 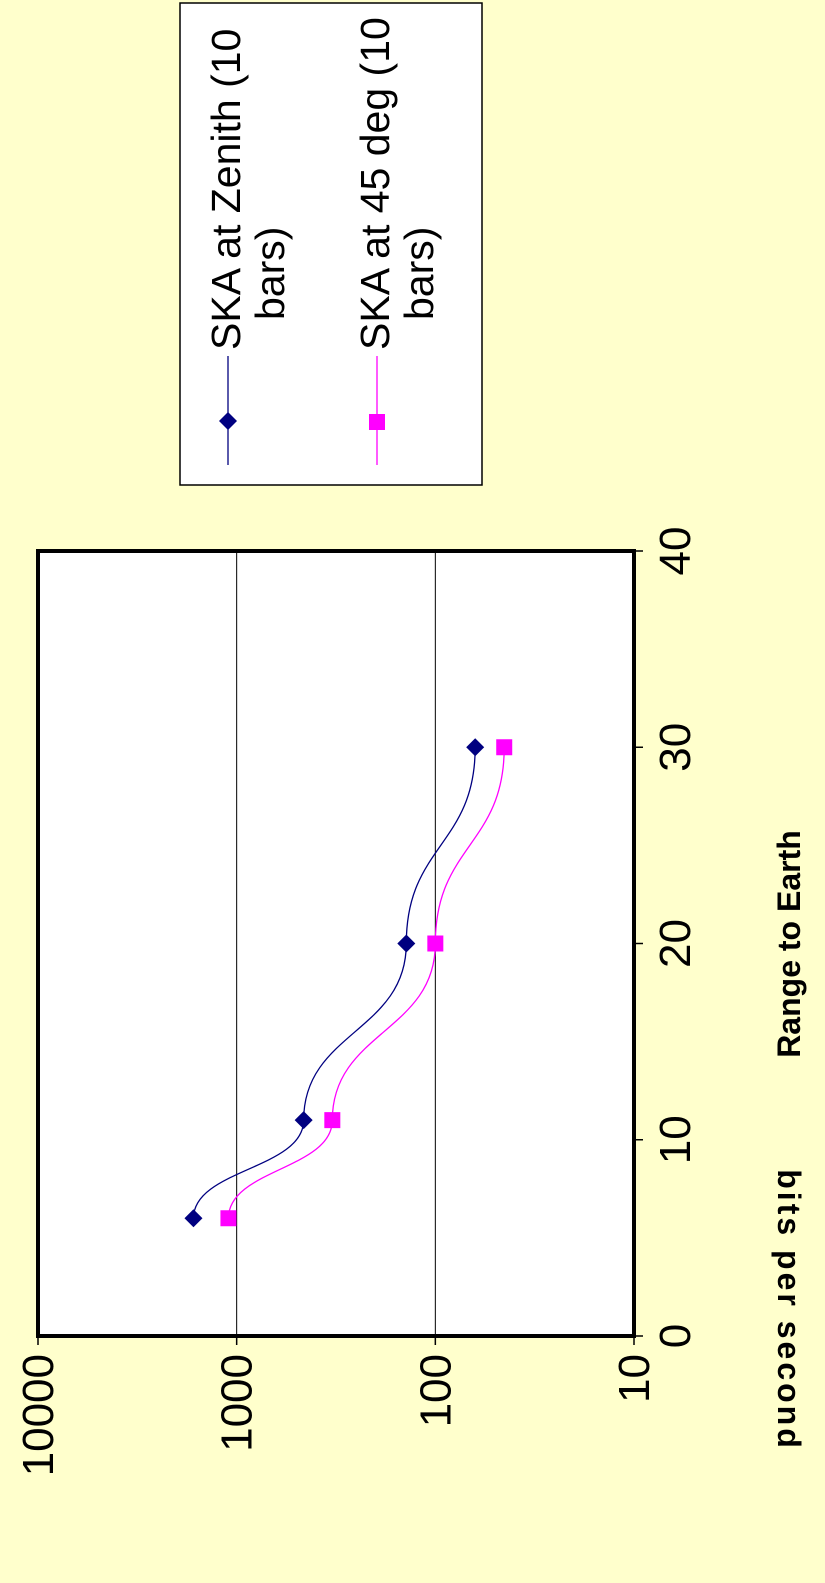 What do you see at coordinates (366, 983) in the screenshot?
I see `series-line-45deg` at bounding box center [366, 983].